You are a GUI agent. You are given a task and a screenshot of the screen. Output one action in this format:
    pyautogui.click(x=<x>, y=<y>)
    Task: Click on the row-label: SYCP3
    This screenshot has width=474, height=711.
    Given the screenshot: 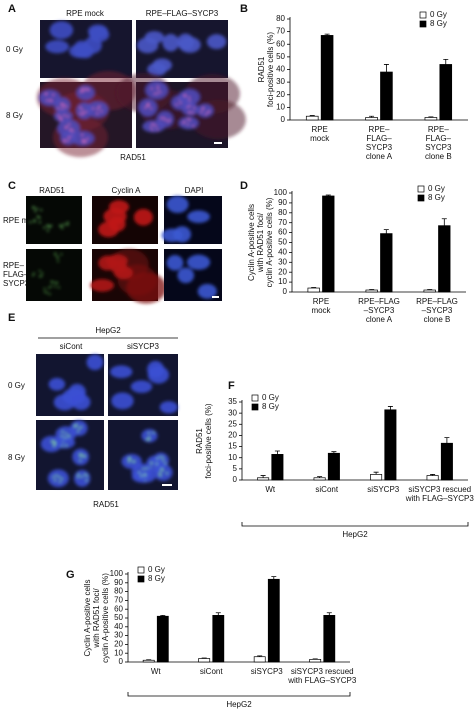 What is the action you would take?
    pyautogui.click(x=16, y=283)
    